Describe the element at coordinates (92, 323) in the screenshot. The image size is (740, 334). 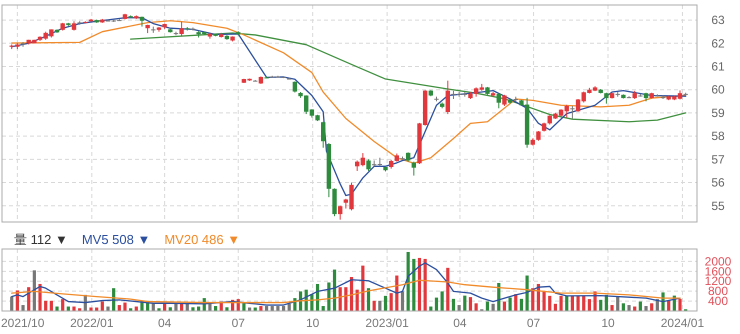
I see `x-tick-label: 2022/01` at that location.